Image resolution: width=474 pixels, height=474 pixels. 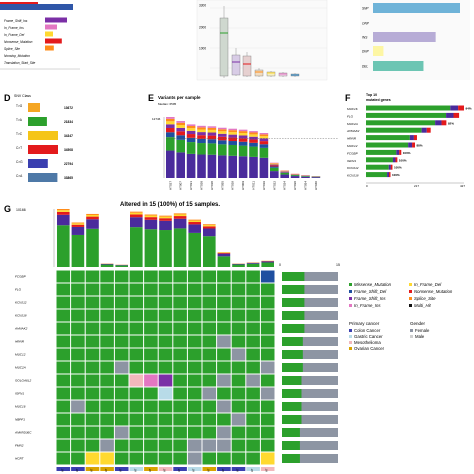 What do you see at coordinates (19, 394) in the screenshot?
I see `panel-g-gene-label: IGFN1` at bounding box center [19, 394].